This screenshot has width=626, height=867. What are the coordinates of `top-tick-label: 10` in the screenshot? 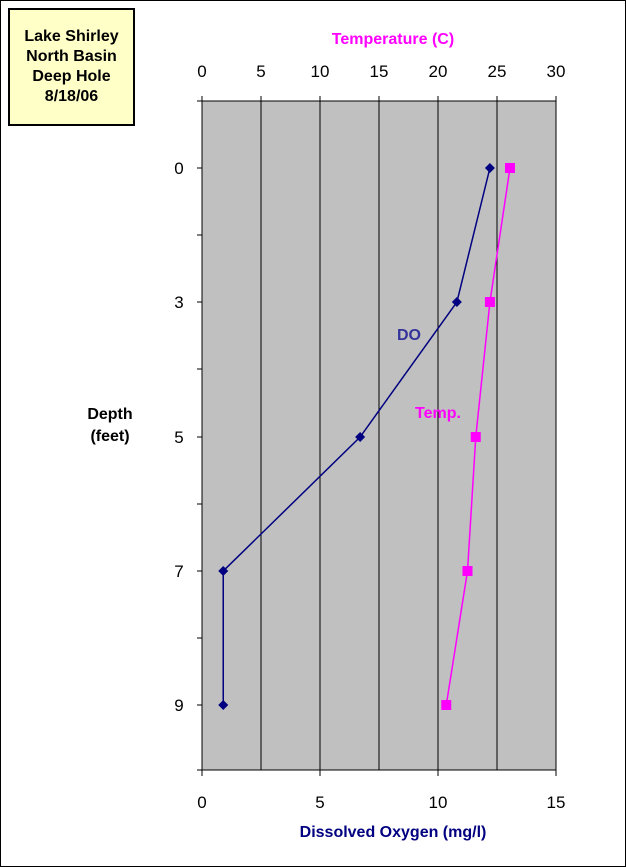 It's located at (320, 71).